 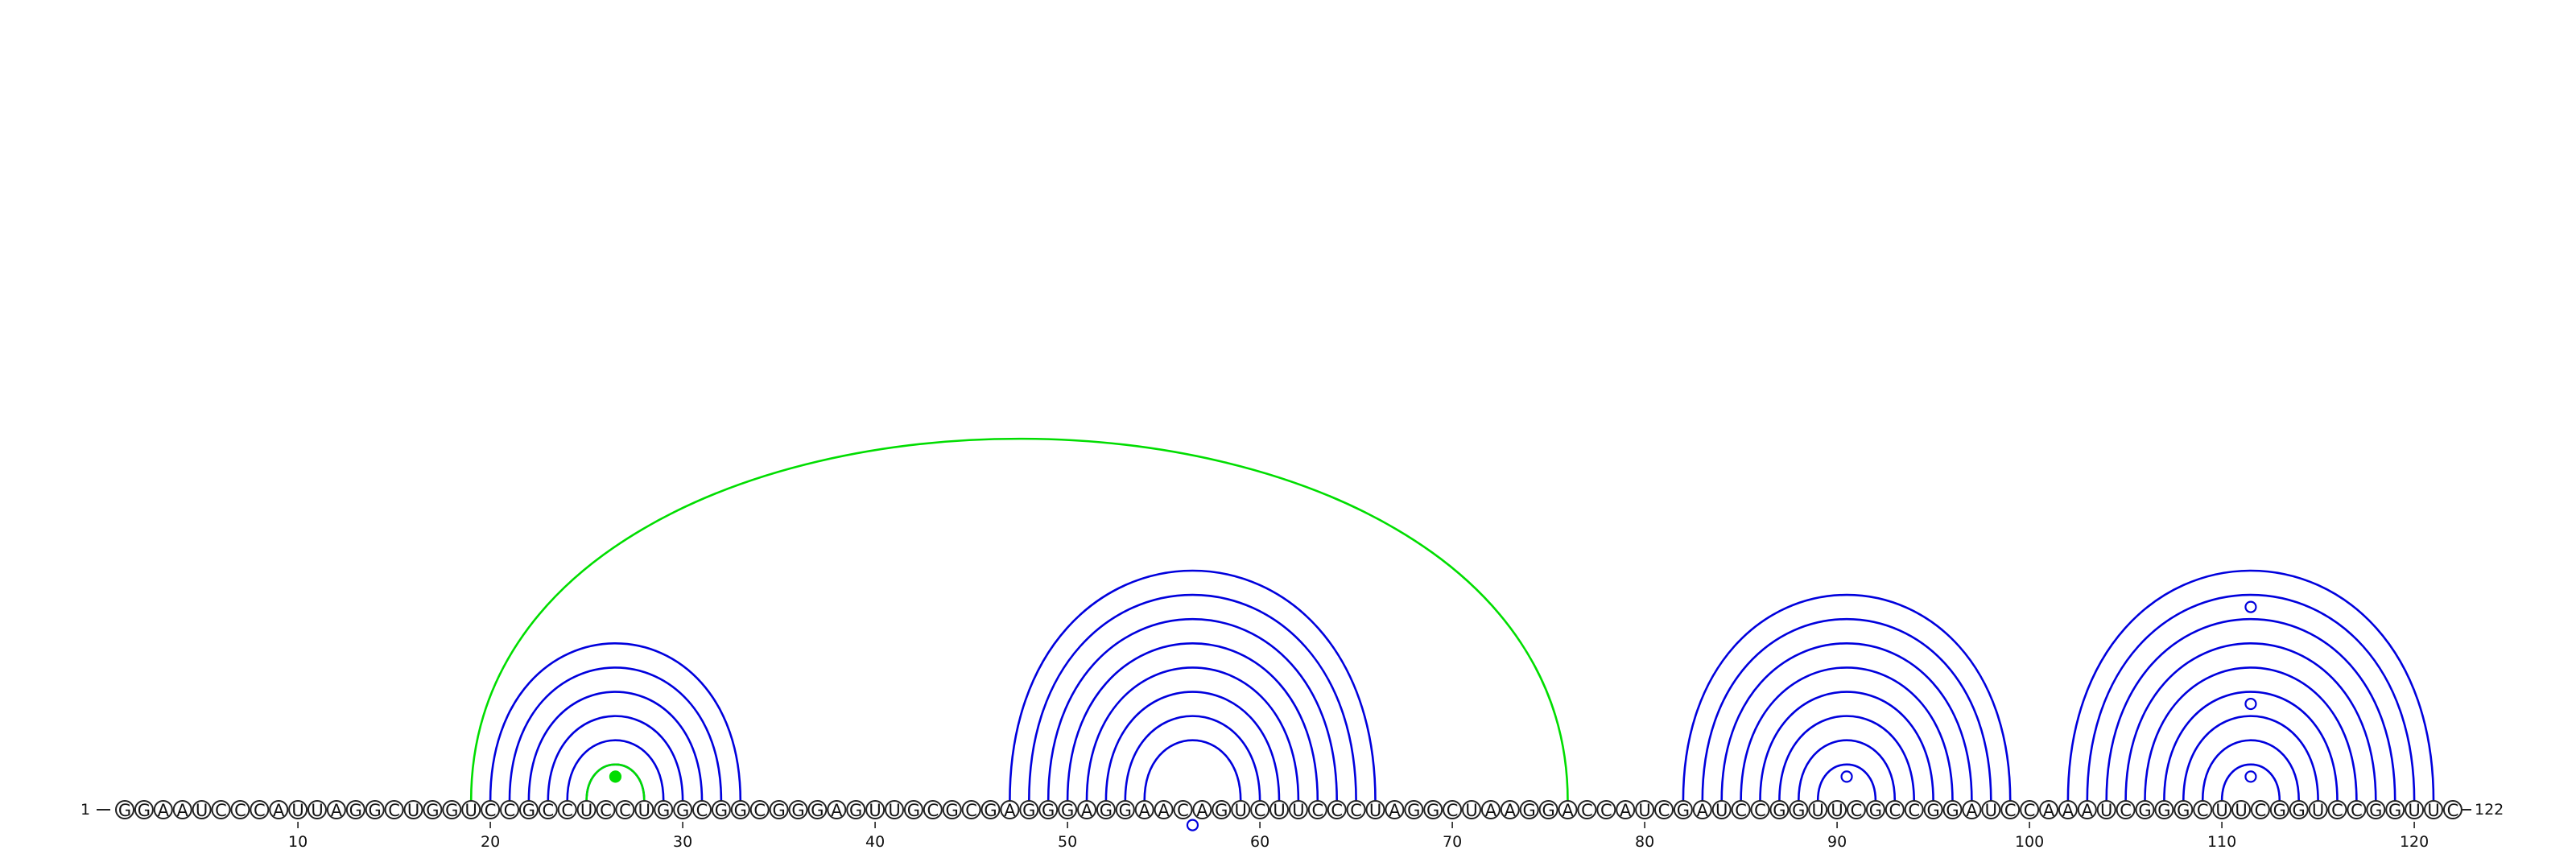 What do you see at coordinates (1490, 810) in the screenshot?
I see `nucleotide-72: A` at bounding box center [1490, 810].